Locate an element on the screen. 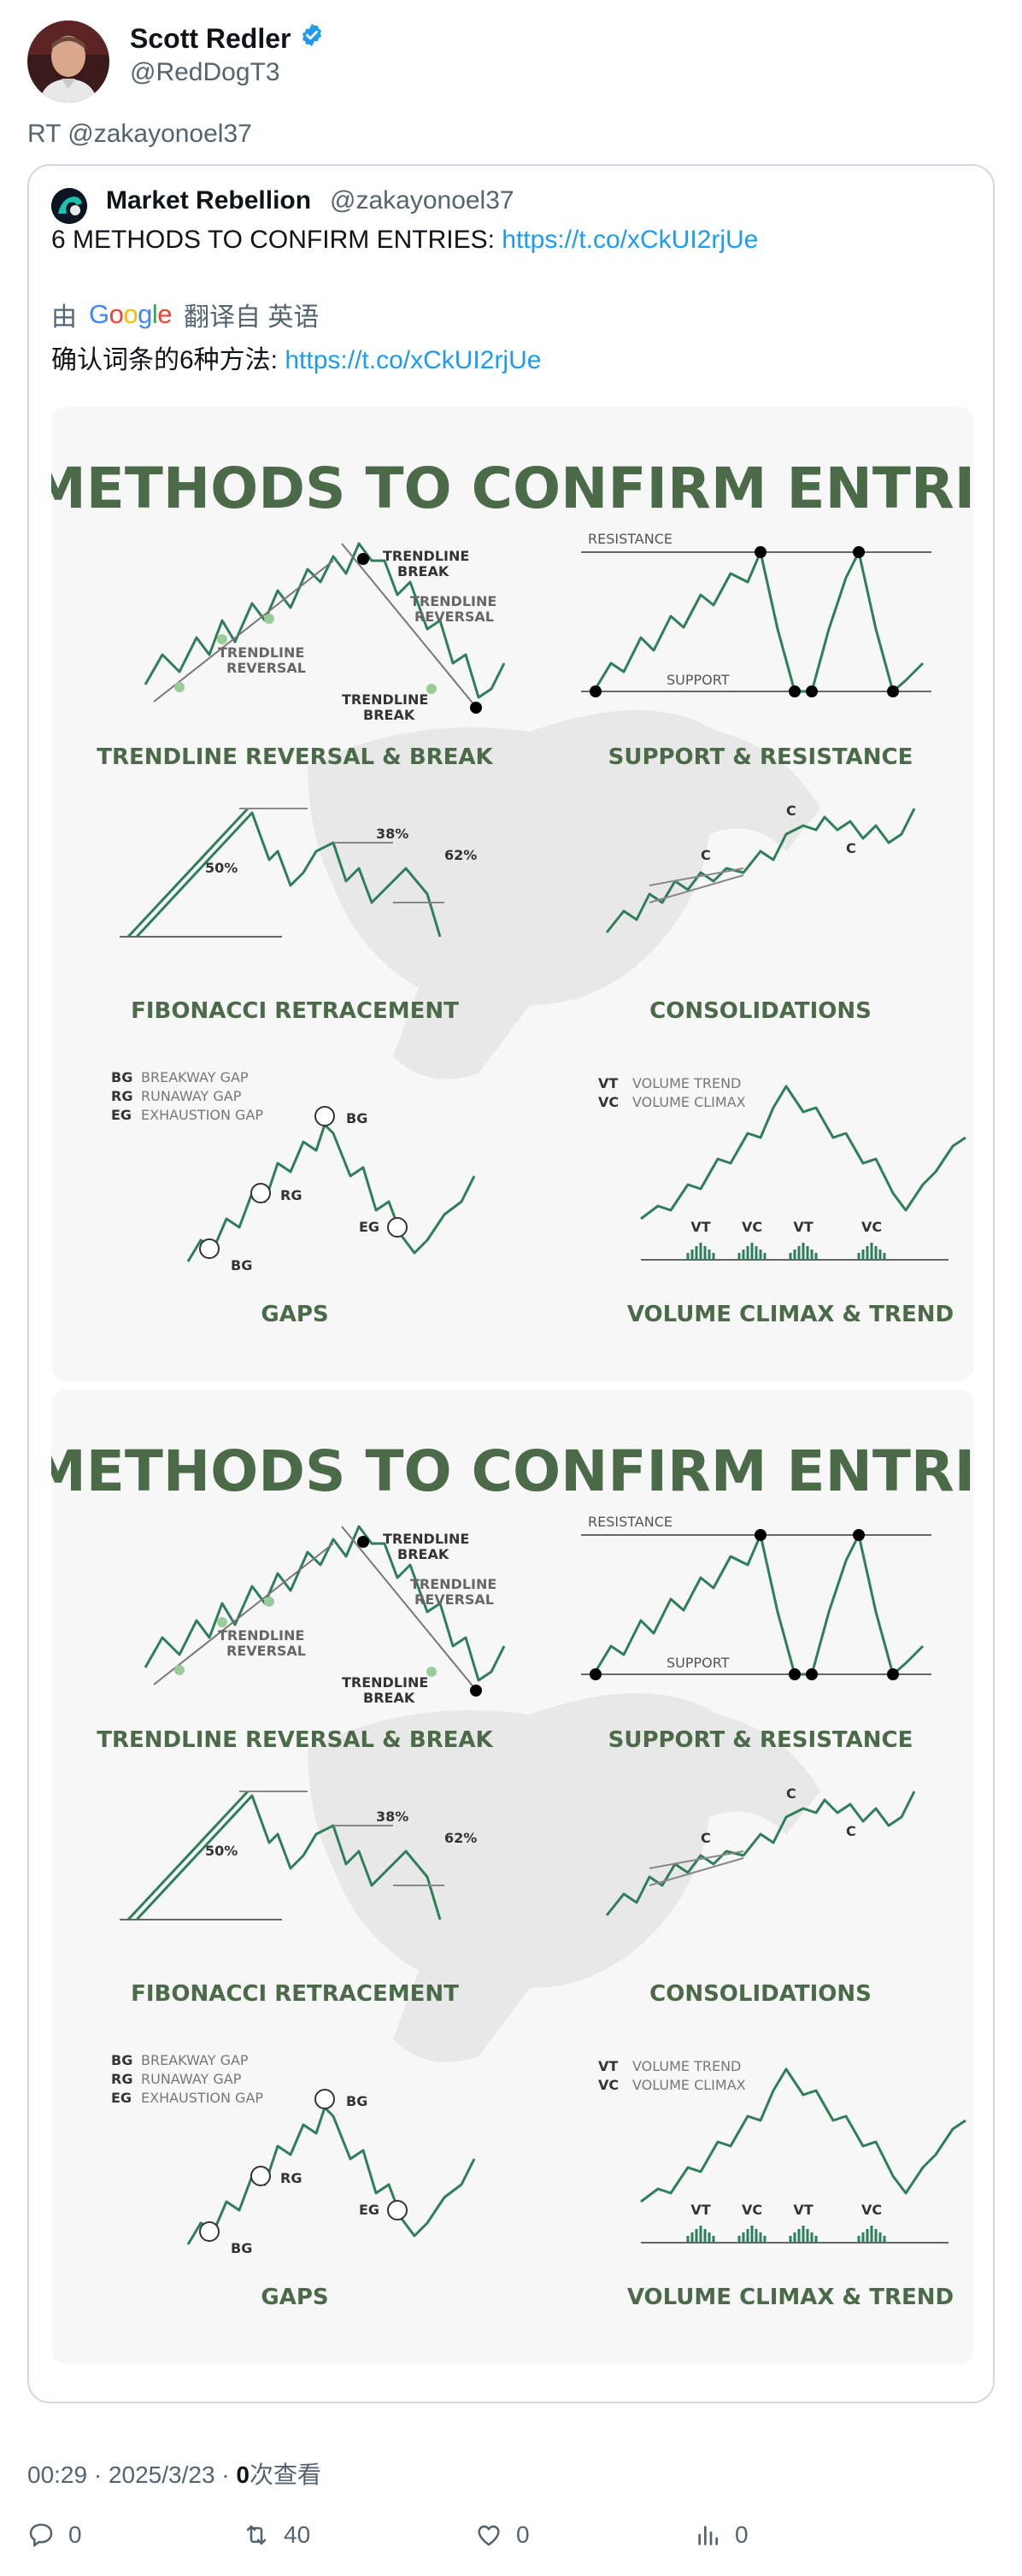  label-resistance: RESISTANCE is located at coordinates (630, 1522).